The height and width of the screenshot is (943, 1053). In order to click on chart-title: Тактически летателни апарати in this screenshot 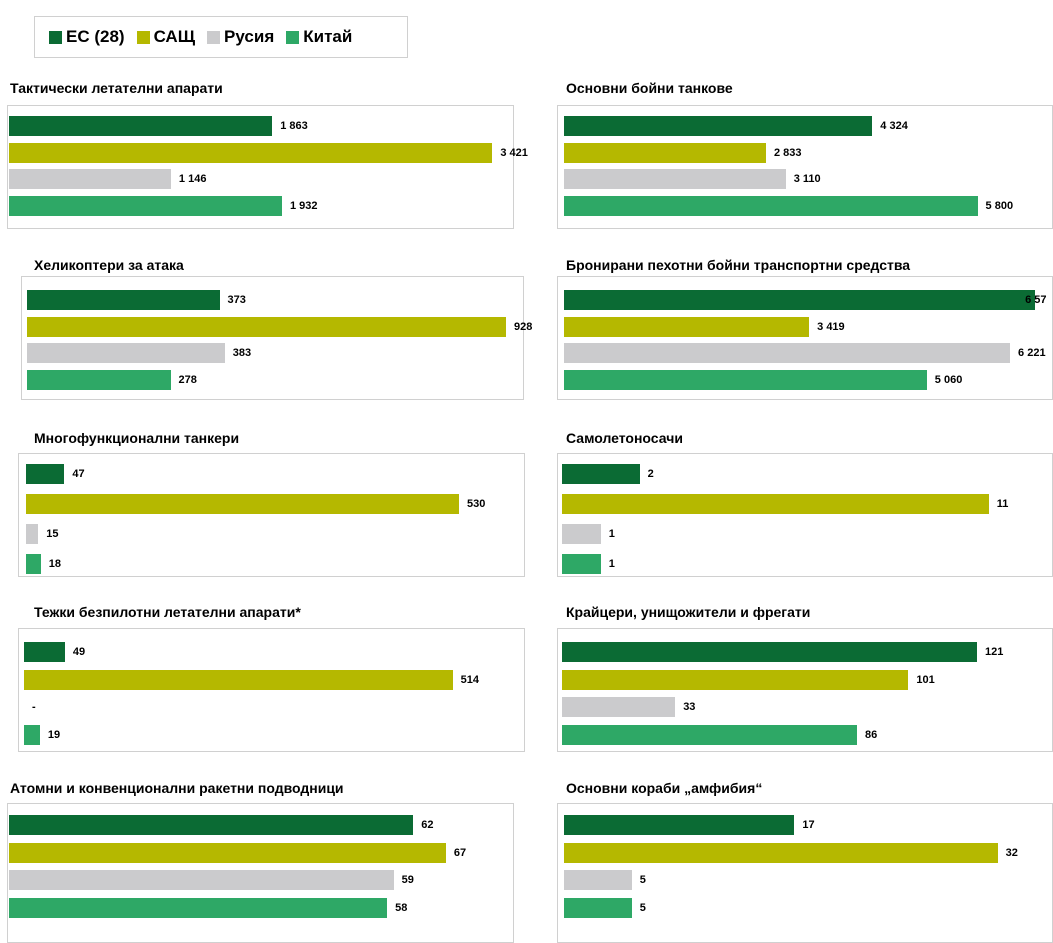, I will do `click(116, 88)`.